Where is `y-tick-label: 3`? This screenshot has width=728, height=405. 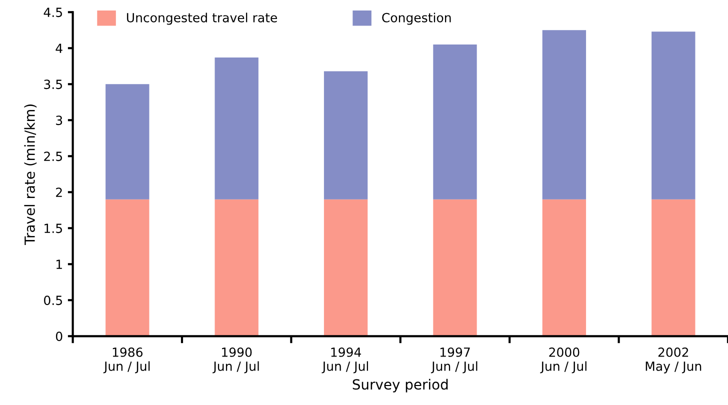
y-tick-label: 3 is located at coordinates (59, 121).